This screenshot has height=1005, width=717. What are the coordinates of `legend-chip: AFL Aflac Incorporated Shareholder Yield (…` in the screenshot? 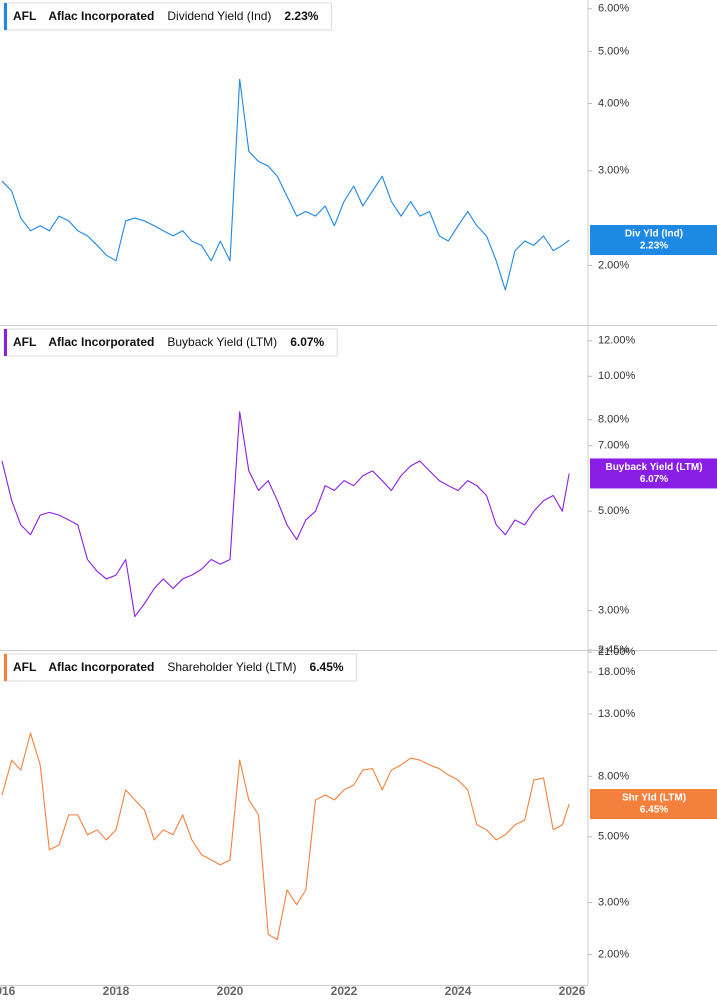 It's located at (180, 667).